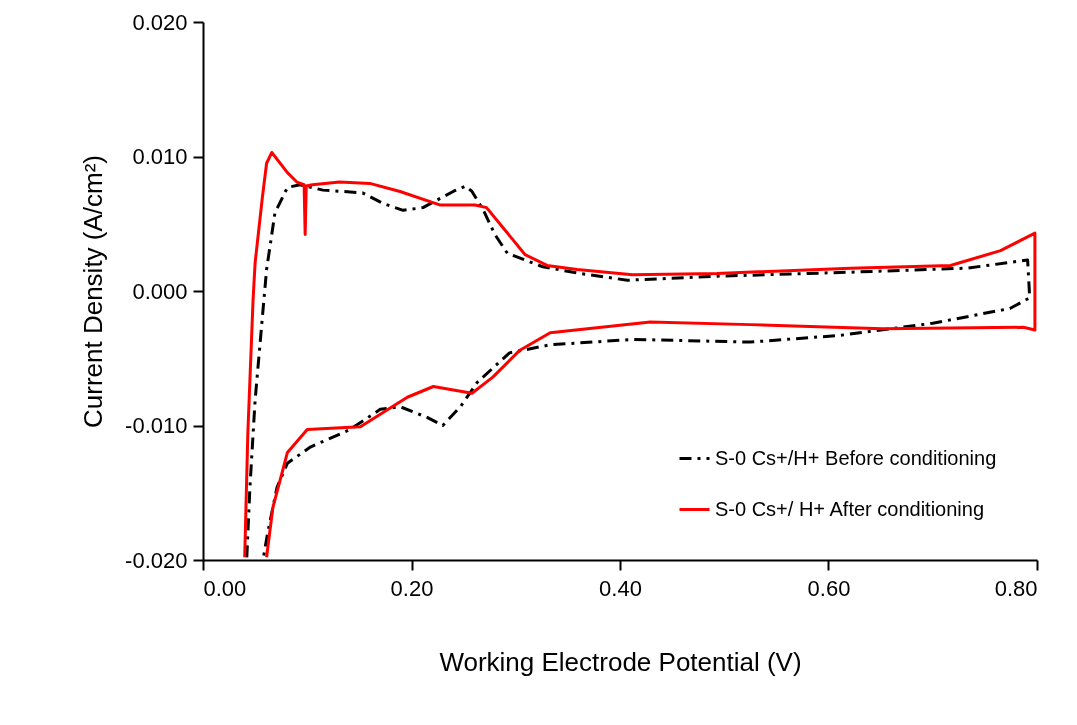  What do you see at coordinates (156, 560) in the screenshot?
I see `y-tick-label: -0.020` at bounding box center [156, 560].